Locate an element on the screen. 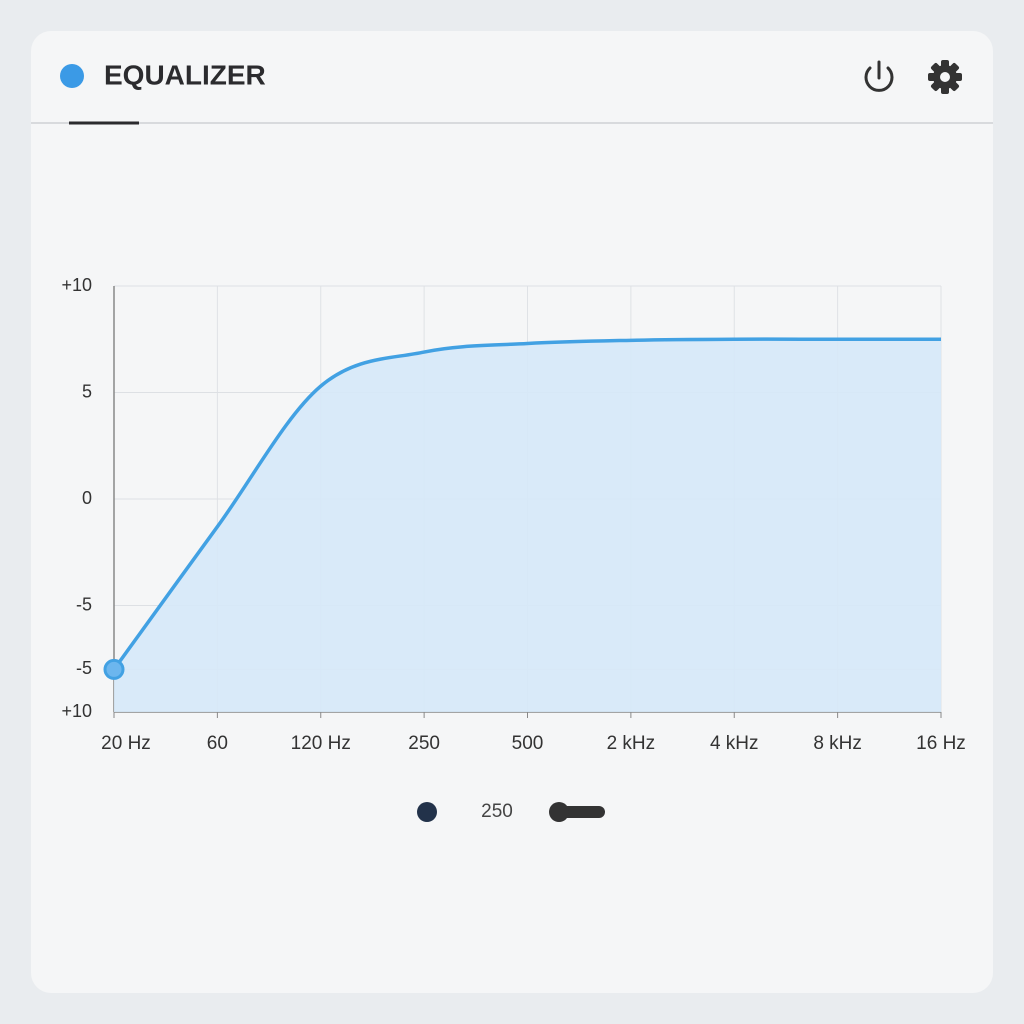 The height and width of the screenshot is (1024, 1024). x-tick-label: 20 Hz is located at coordinates (126, 743).